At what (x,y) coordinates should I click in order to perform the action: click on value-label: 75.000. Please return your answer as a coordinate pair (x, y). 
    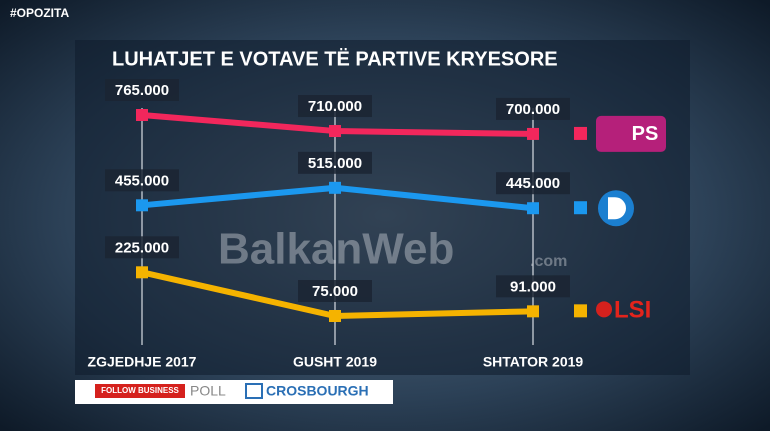
    Looking at the image, I should click on (335, 291).